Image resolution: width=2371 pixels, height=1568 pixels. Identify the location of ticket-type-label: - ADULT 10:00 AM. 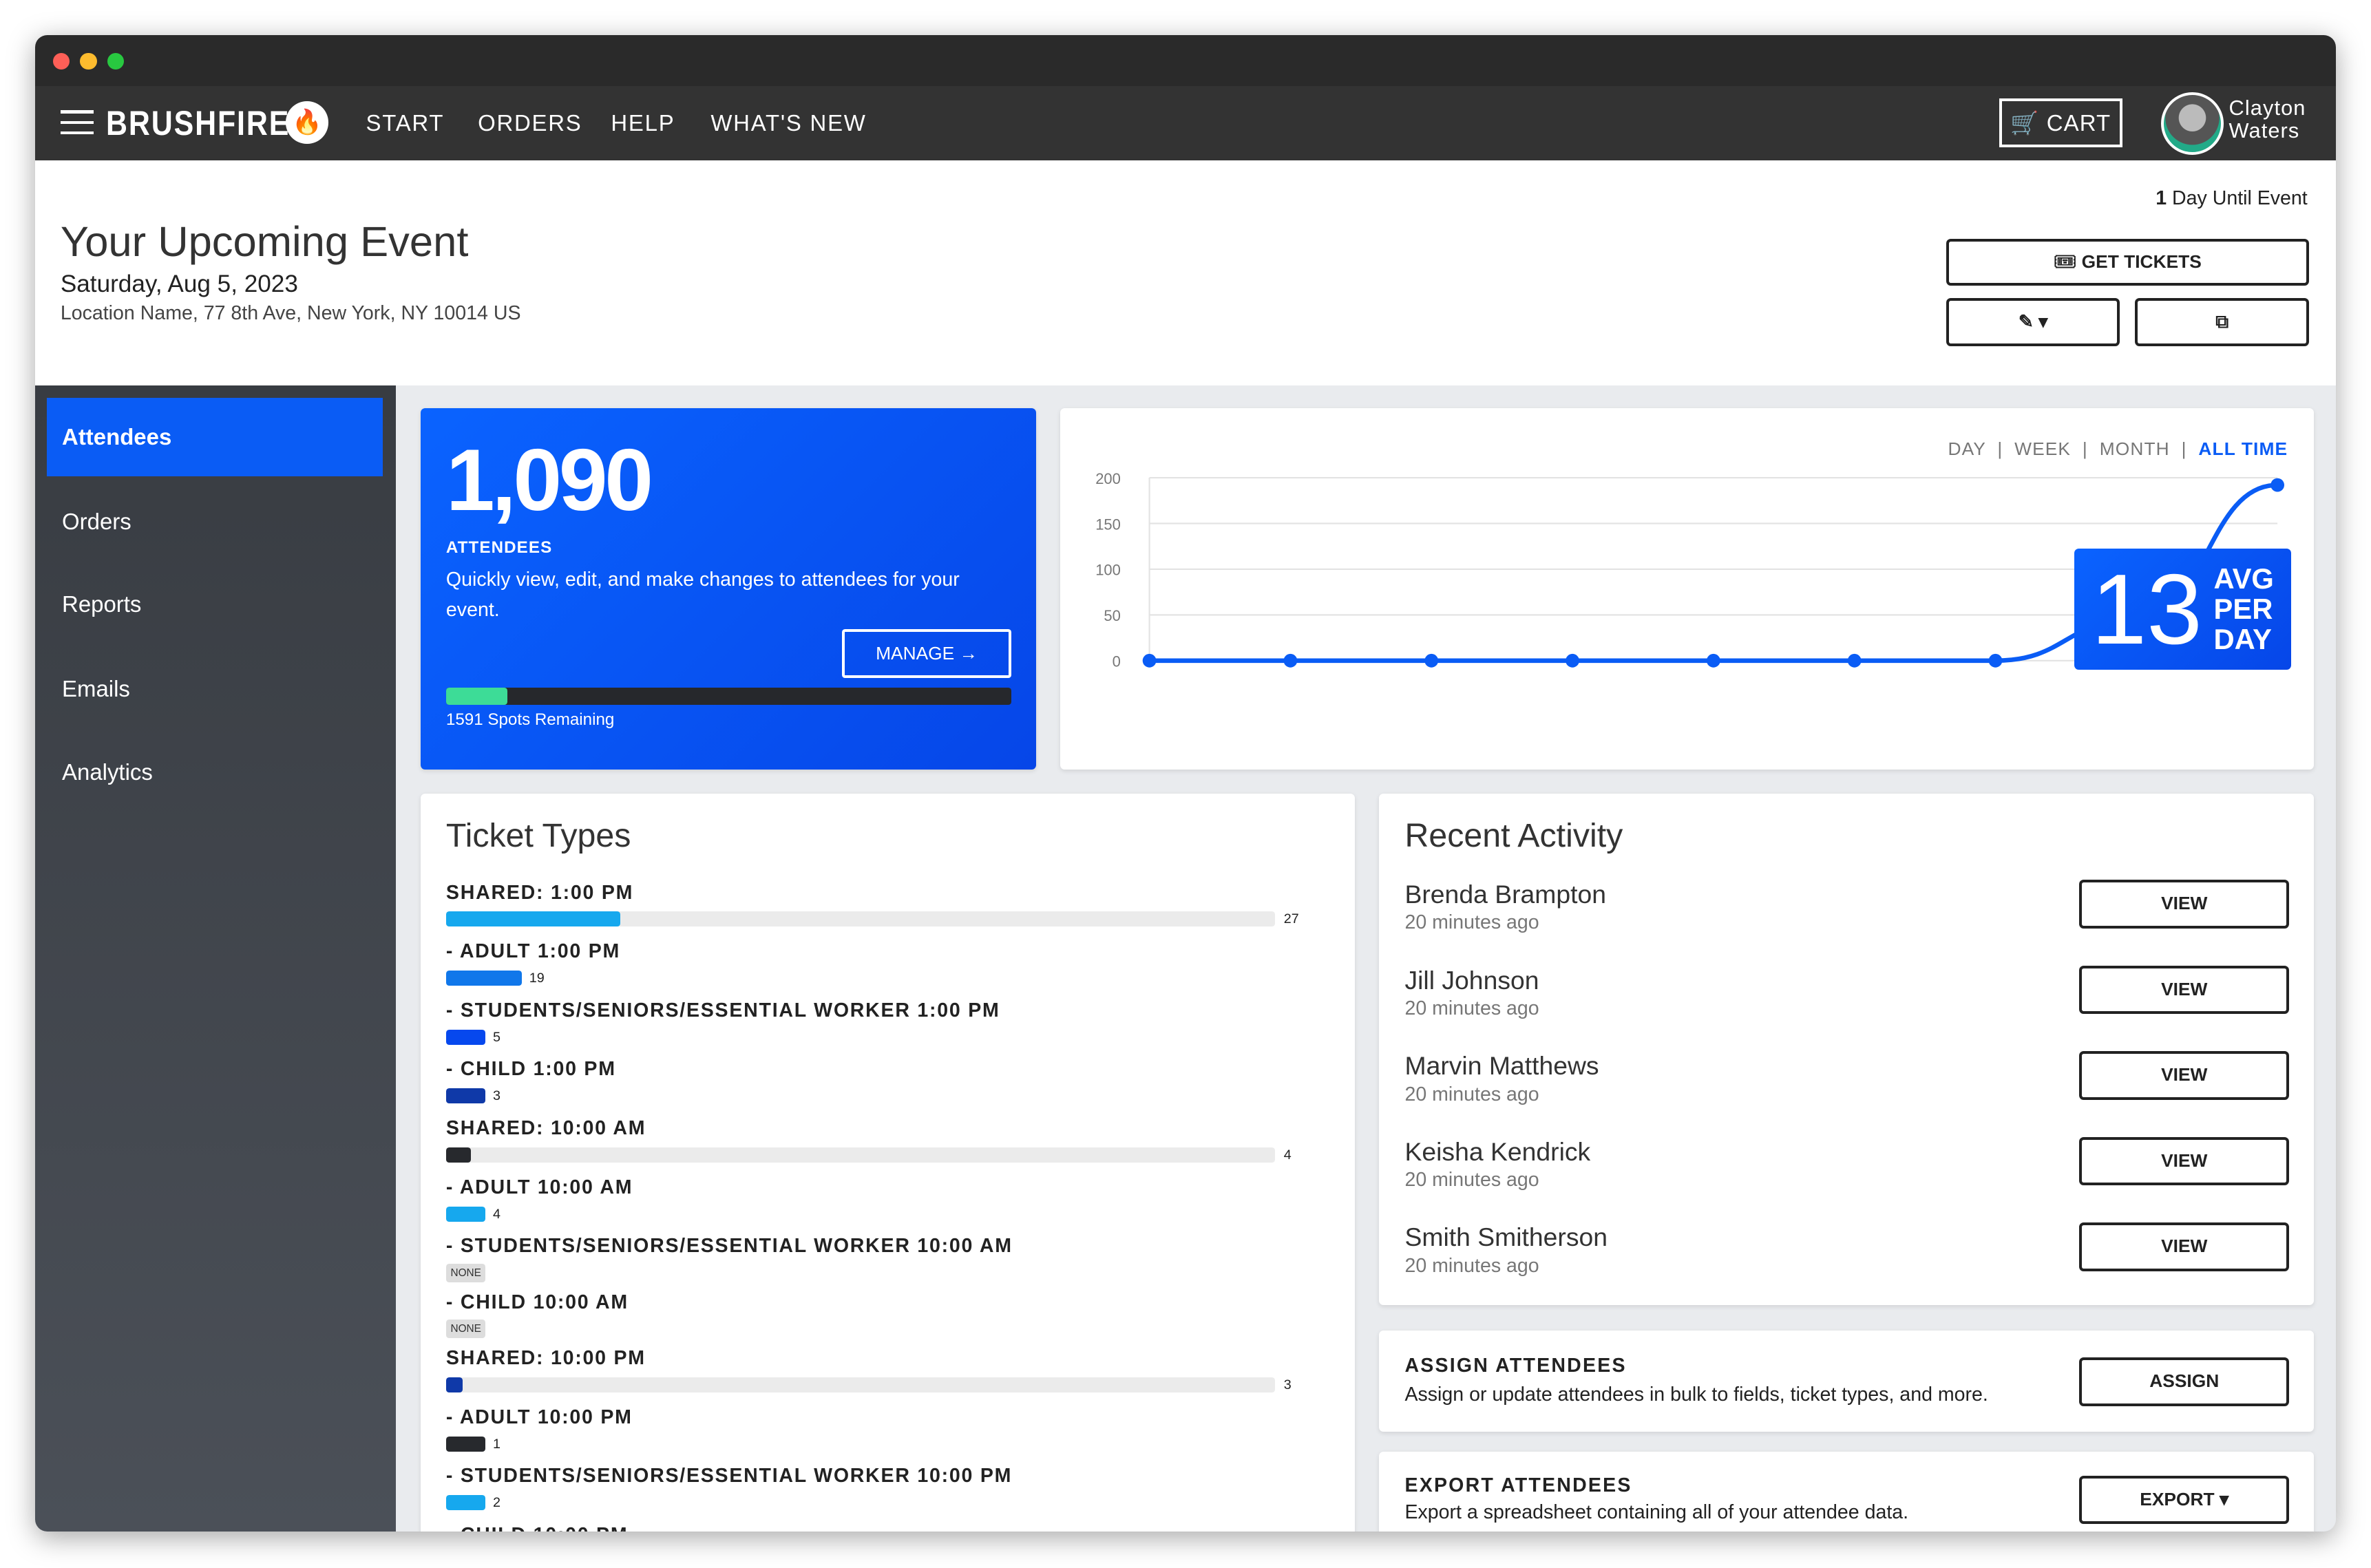
(539, 1187).